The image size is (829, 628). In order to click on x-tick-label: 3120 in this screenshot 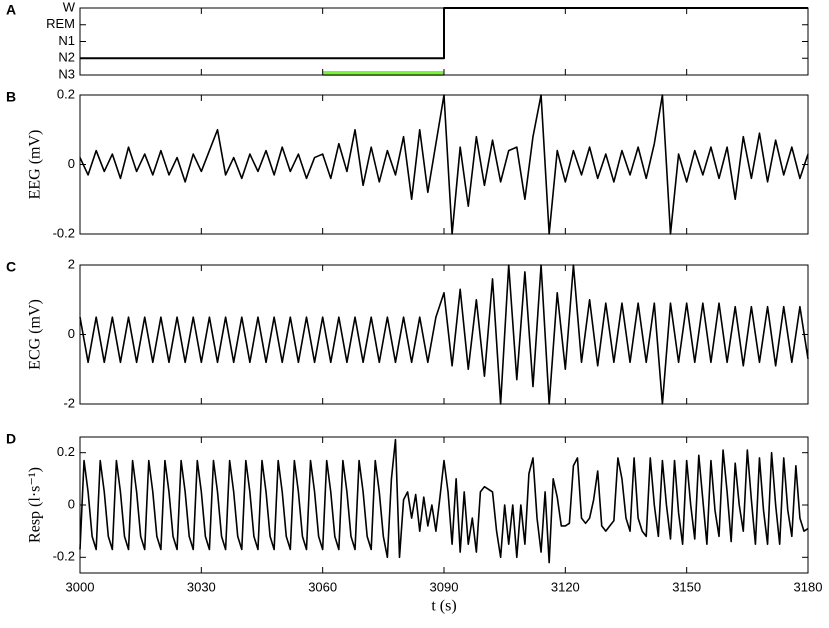, I will do `click(565, 586)`.